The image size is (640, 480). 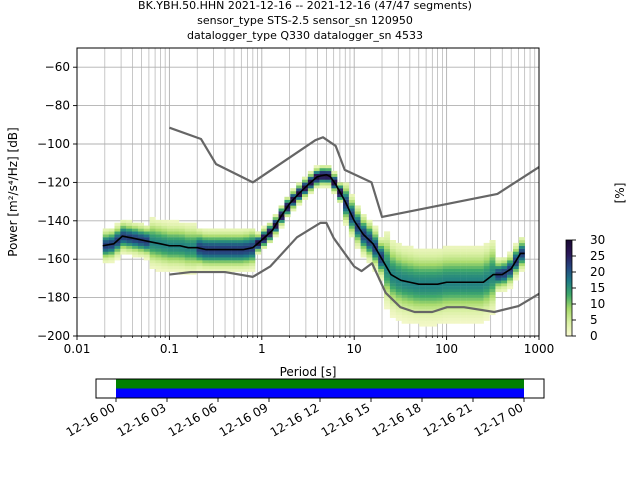 What do you see at coordinates (448, 419) in the screenshot?
I see `timeline-tick-label: 12-16 21` at bounding box center [448, 419].